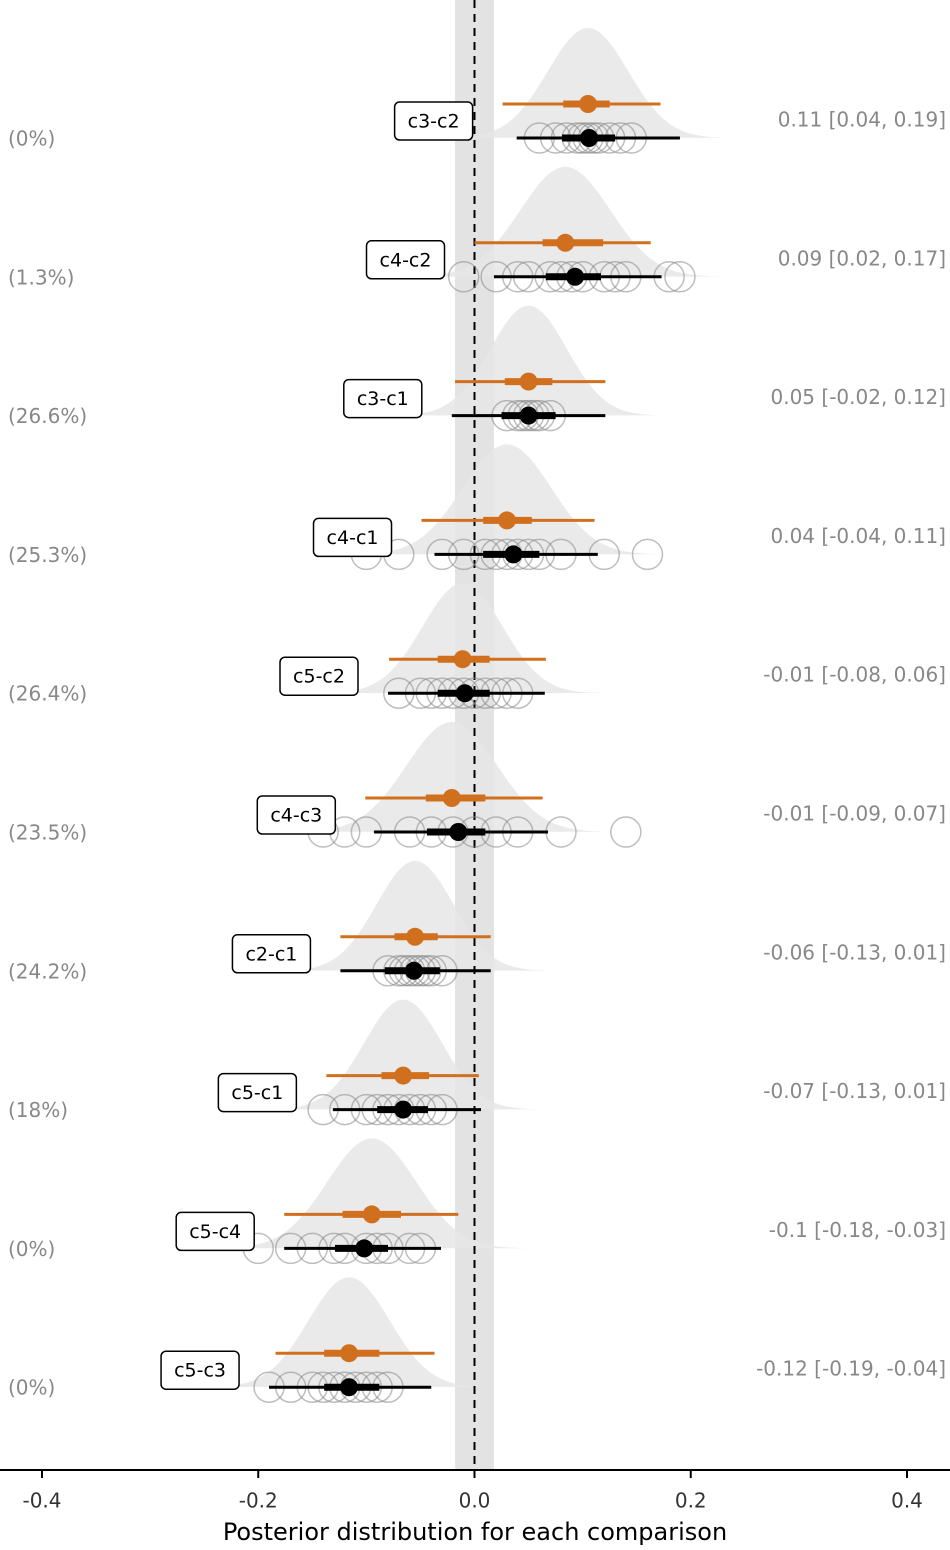  I want to click on left-note: (24.2%), so click(47, 971).